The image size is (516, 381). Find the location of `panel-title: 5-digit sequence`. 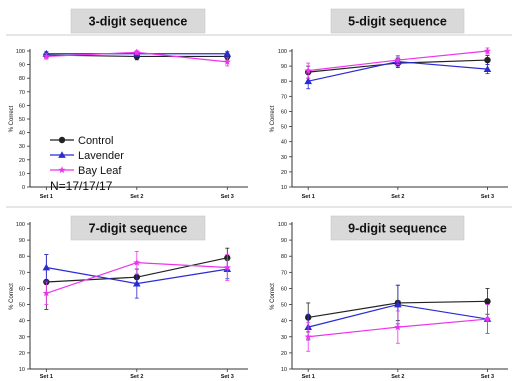

panel-title: 5-digit sequence is located at coordinates (397, 22).